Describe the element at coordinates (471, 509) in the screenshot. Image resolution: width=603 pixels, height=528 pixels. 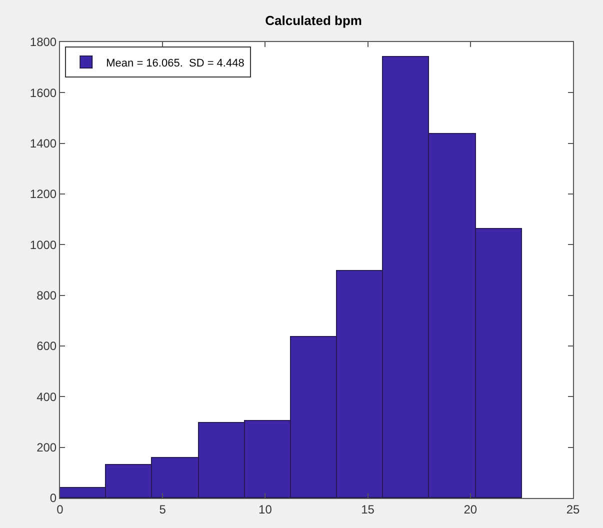
I see `x-tick-label: 20` at that location.